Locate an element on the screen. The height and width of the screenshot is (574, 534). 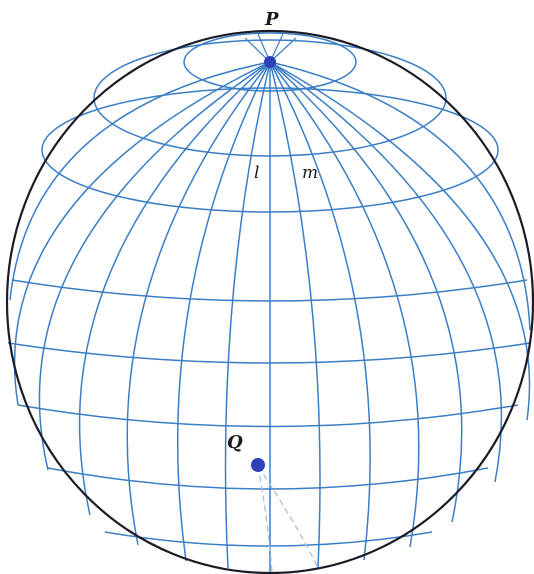
label-l: l is located at coordinates (256, 173).